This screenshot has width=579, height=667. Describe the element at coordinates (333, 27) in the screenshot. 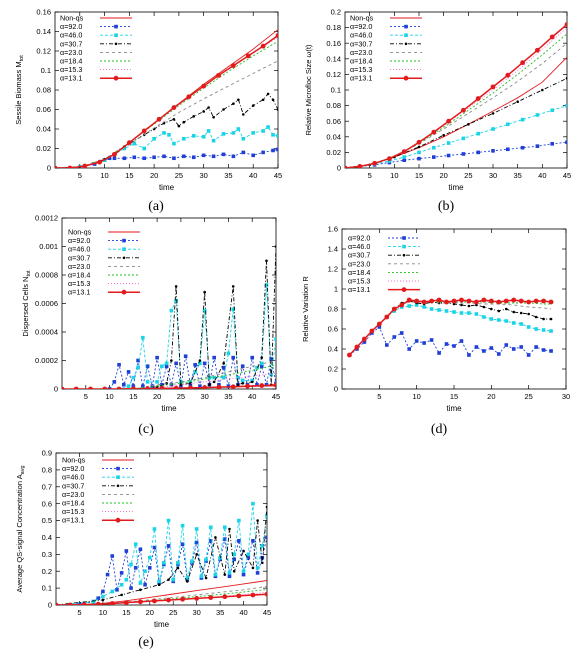

I see `y-tick-label: 0.18` at that location.